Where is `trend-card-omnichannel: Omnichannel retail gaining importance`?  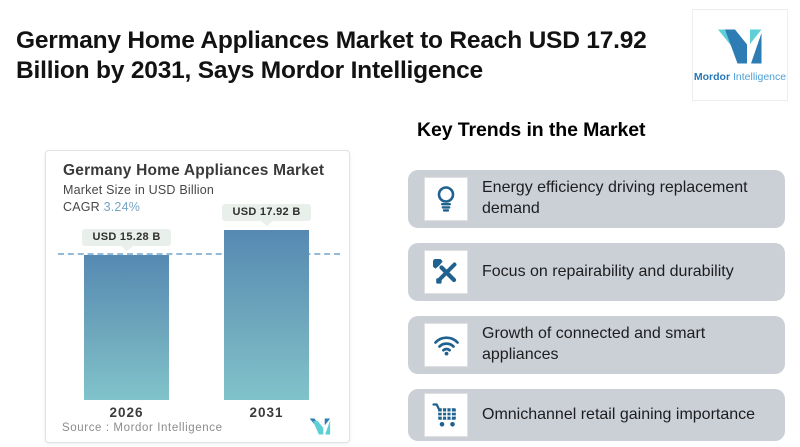
trend-card-omnichannel: Omnichannel retail gaining importance is located at coordinates (596, 415).